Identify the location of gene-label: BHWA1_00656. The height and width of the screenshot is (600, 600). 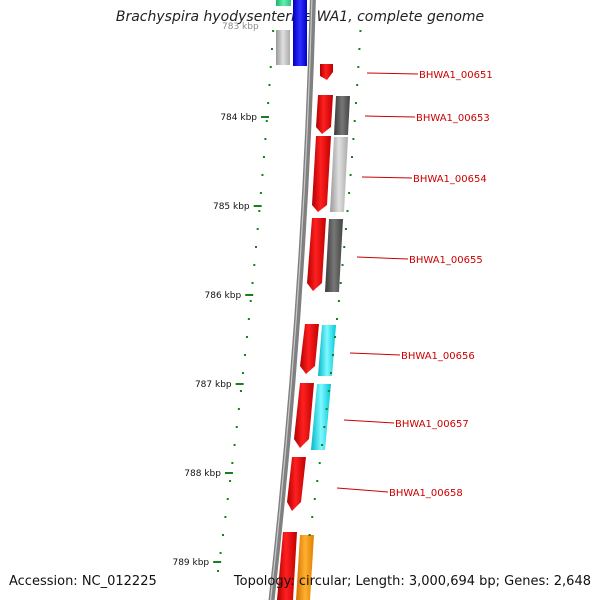
(438, 356).